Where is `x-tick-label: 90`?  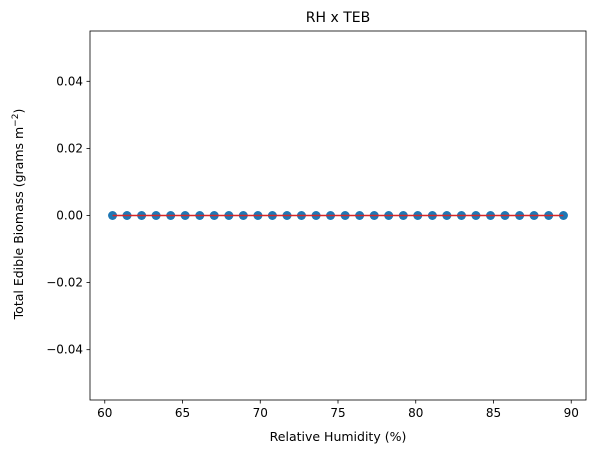
x-tick-label: 90 is located at coordinates (571, 413).